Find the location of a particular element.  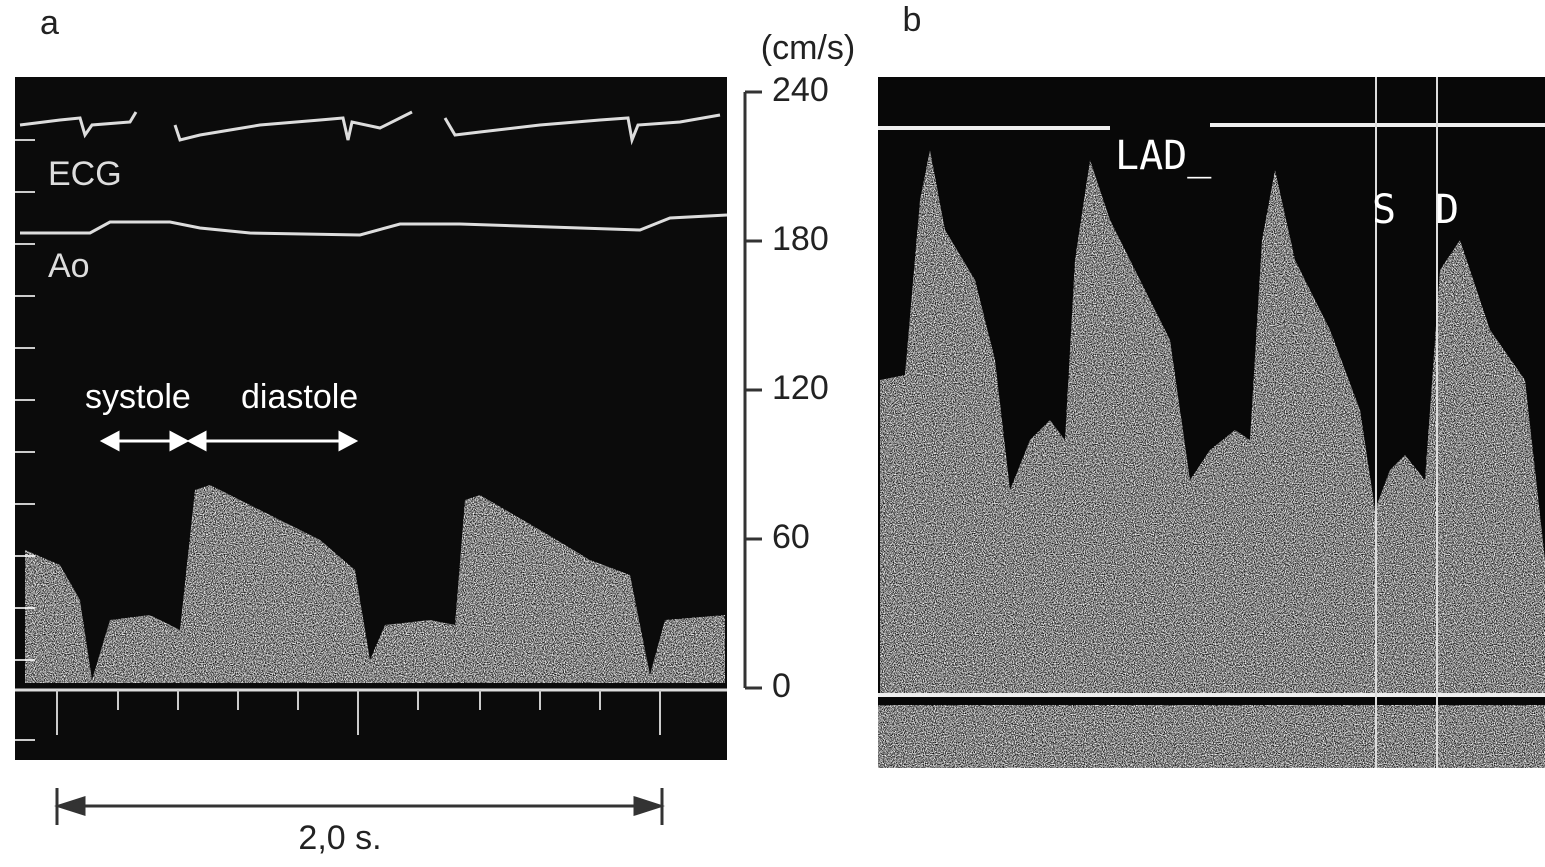

phase-arrows is located at coordinates (229, 441).